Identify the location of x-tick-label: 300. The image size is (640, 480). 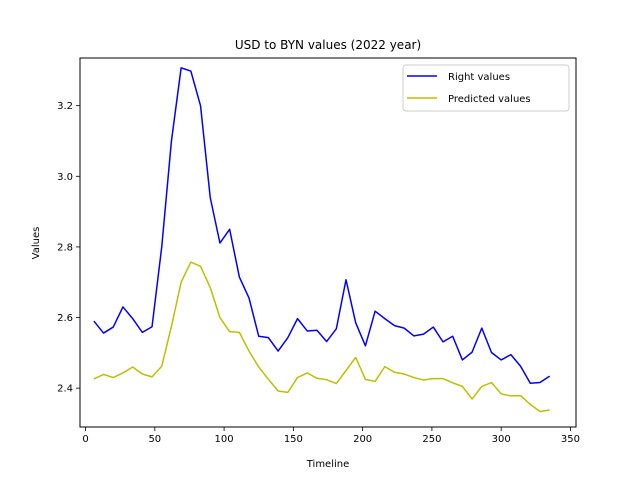
(501, 439).